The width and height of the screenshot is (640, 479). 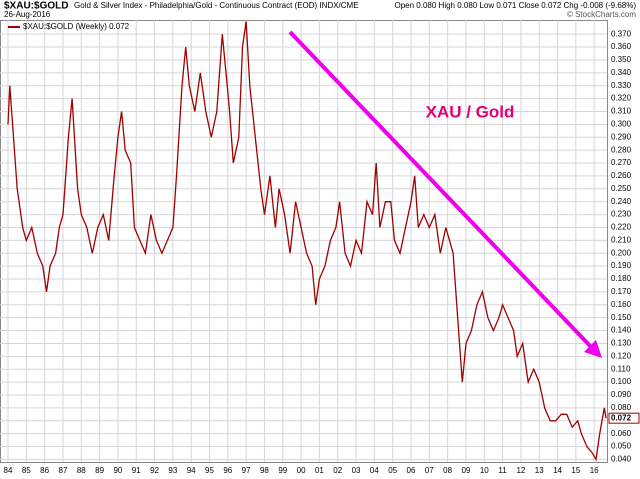 I want to click on x-tick-label: 96, so click(x=227, y=470).